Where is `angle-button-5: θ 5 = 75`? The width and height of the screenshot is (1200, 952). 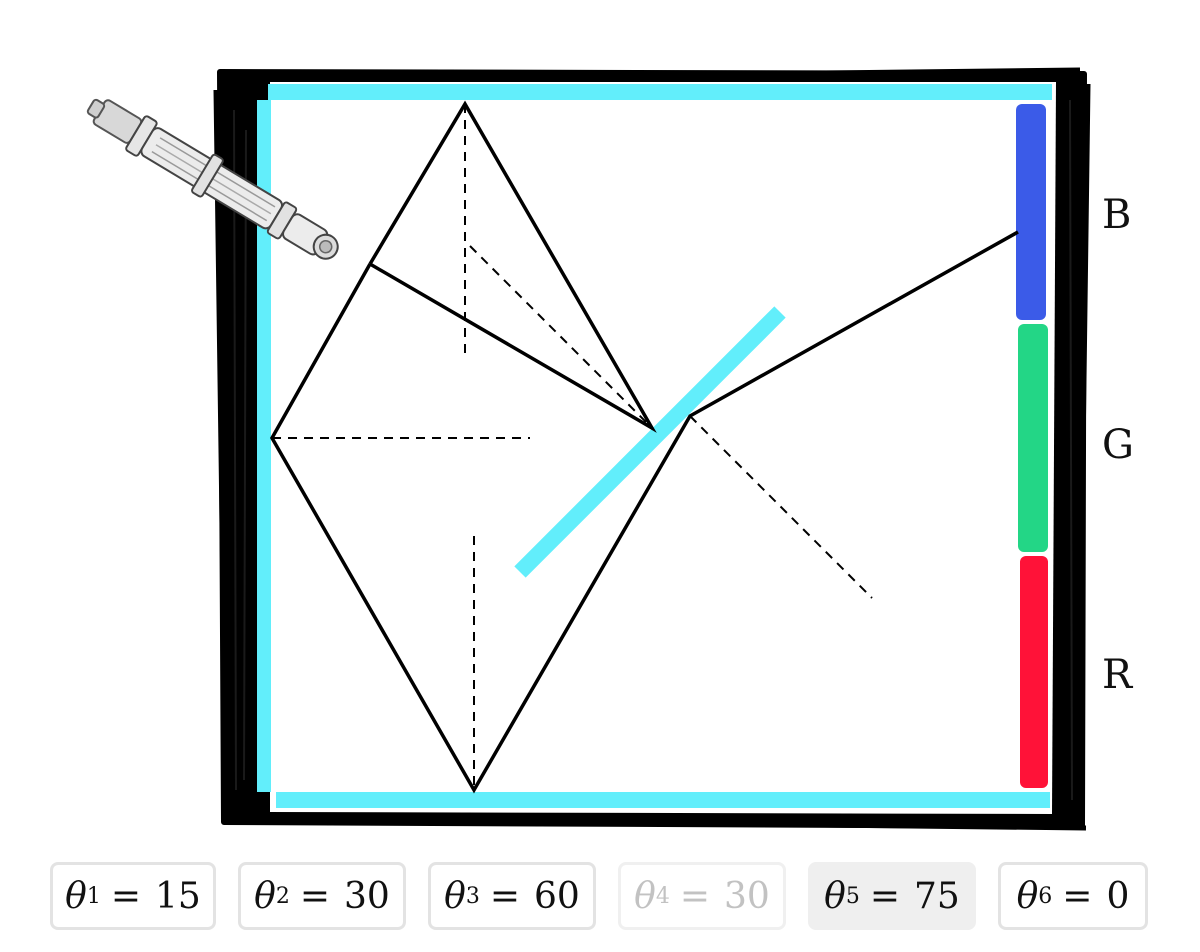
angle-button-5: θ 5 = 75 is located at coordinates (892, 896).